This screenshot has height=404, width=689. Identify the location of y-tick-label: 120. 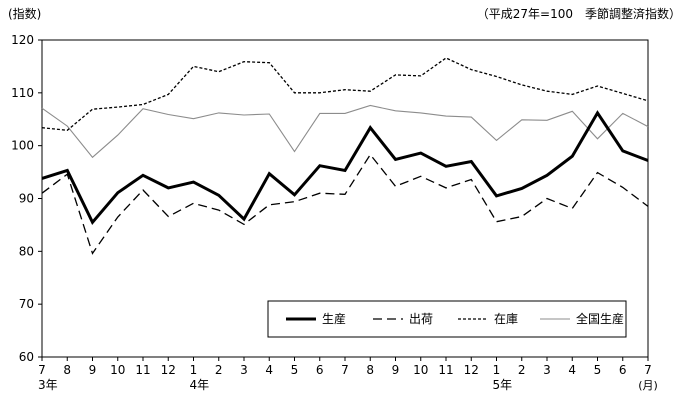
(22, 40).